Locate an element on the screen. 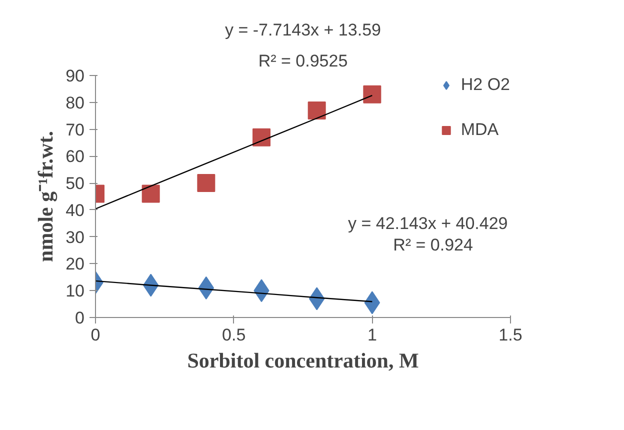 The image size is (624, 430). y-tick-label: 60 is located at coordinates (75, 156).